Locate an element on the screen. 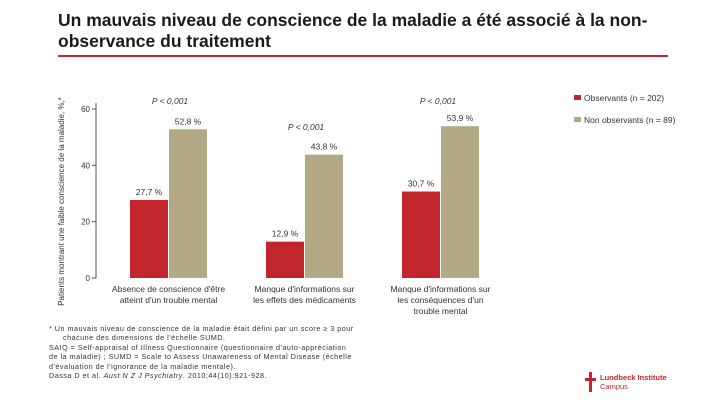  legend-entry: Non observants (n = 89) is located at coordinates (630, 120).